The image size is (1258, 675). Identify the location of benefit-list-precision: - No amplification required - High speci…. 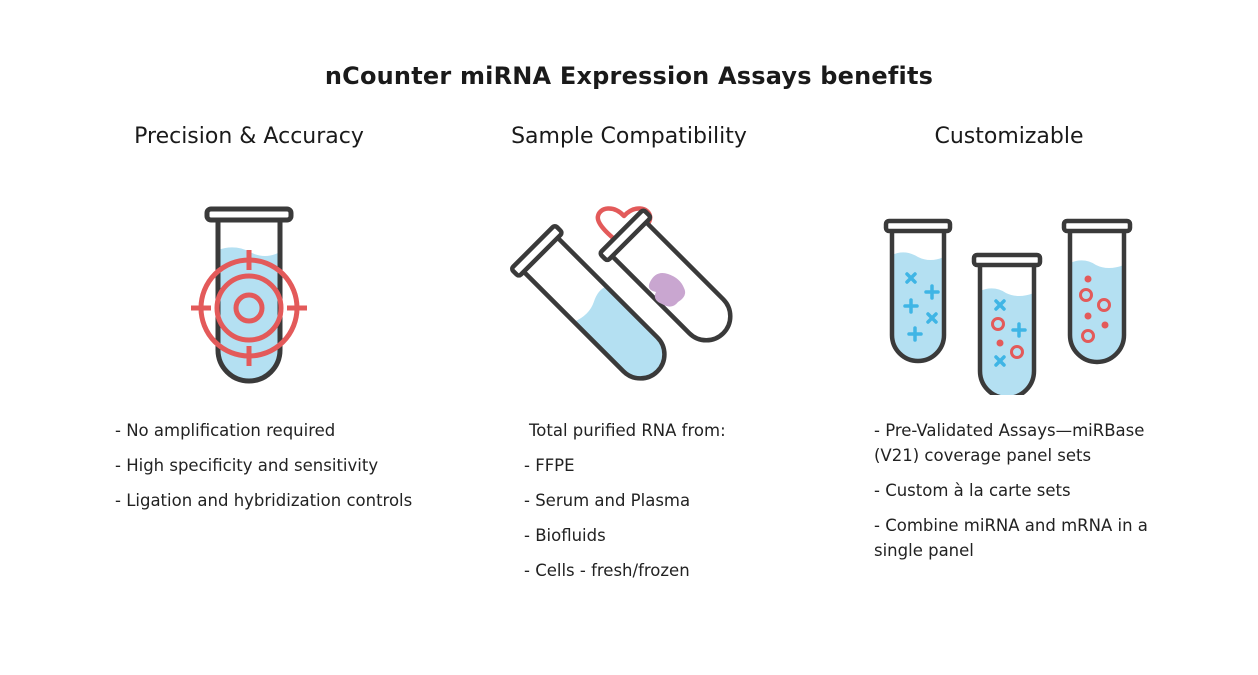
(280, 470).